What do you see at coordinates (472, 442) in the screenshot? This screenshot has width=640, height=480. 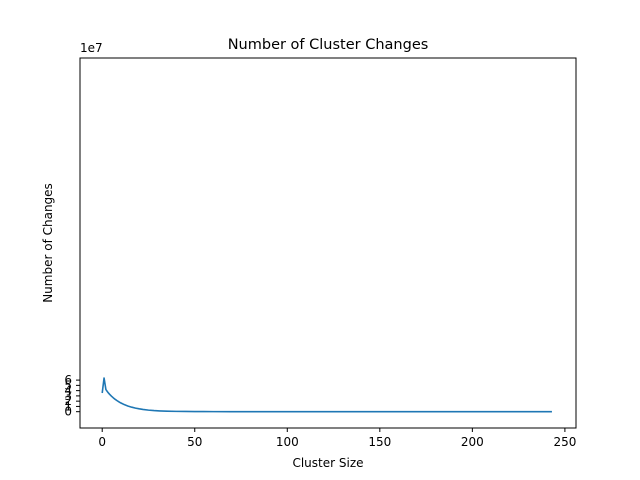 I see `x-tick-label: 200` at bounding box center [472, 442].